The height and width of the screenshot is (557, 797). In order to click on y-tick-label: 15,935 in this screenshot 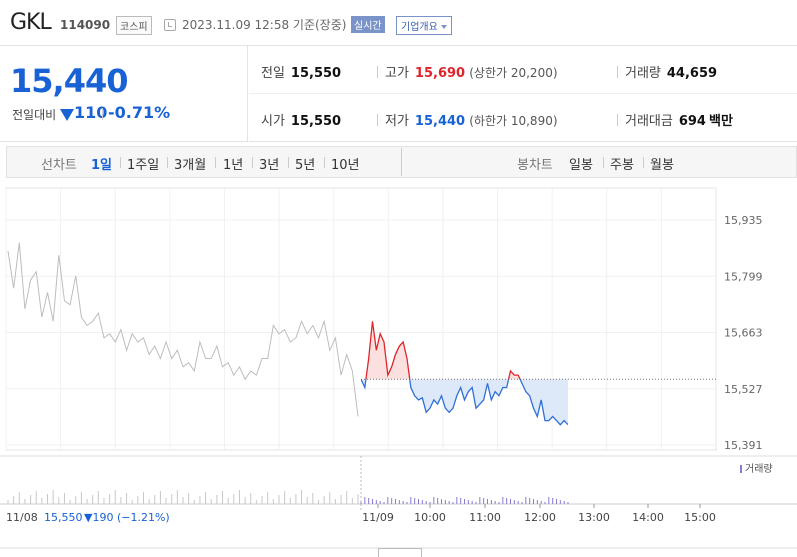, I will do `click(743, 220)`.